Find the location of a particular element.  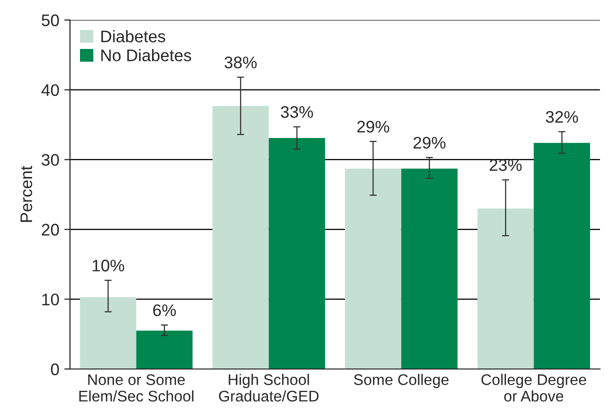

y-tick-label: 10 is located at coordinates (50, 300).